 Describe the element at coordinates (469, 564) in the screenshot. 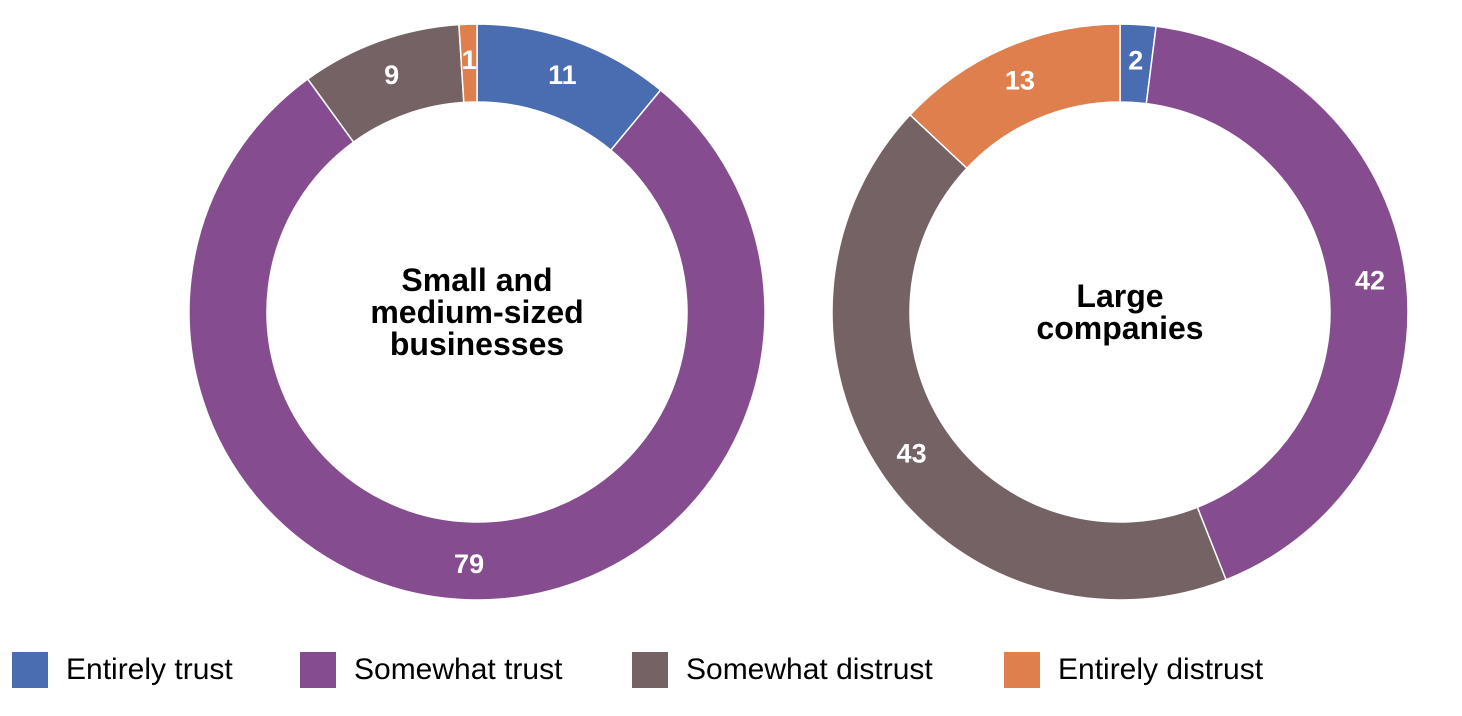

I see `data-label-somewhat-trust: 79` at that location.